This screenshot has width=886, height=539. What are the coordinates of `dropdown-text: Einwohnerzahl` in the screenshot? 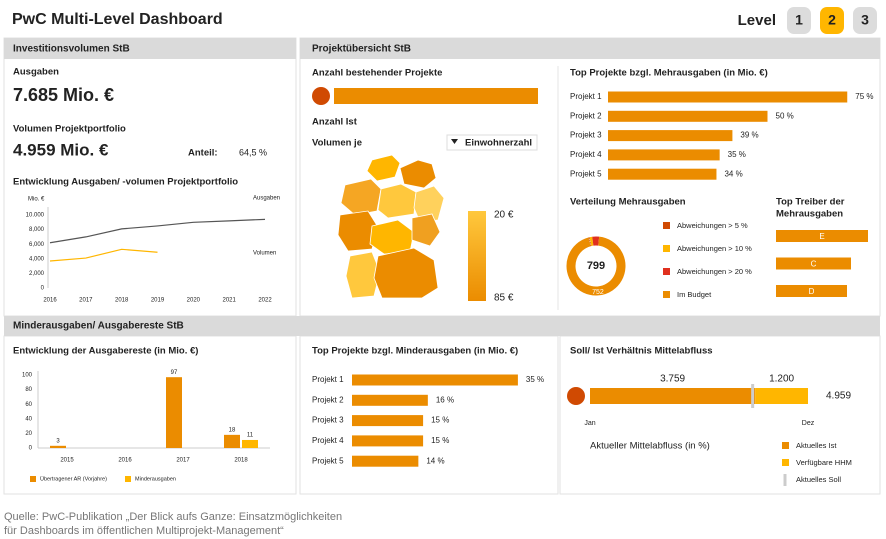 It's located at (498, 143).